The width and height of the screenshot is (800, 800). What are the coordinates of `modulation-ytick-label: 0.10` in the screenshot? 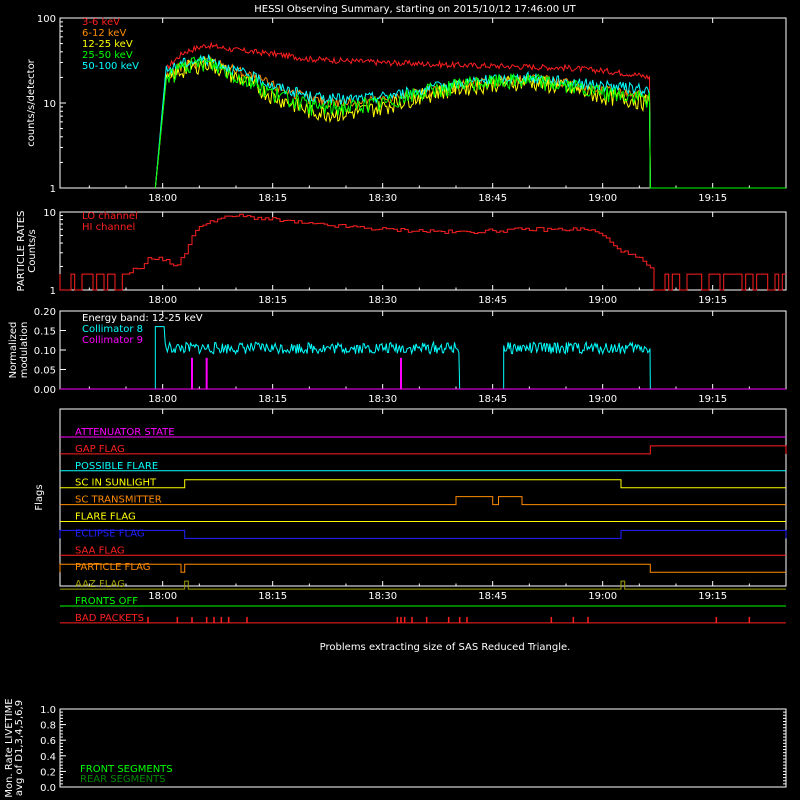 It's located at (45, 351).